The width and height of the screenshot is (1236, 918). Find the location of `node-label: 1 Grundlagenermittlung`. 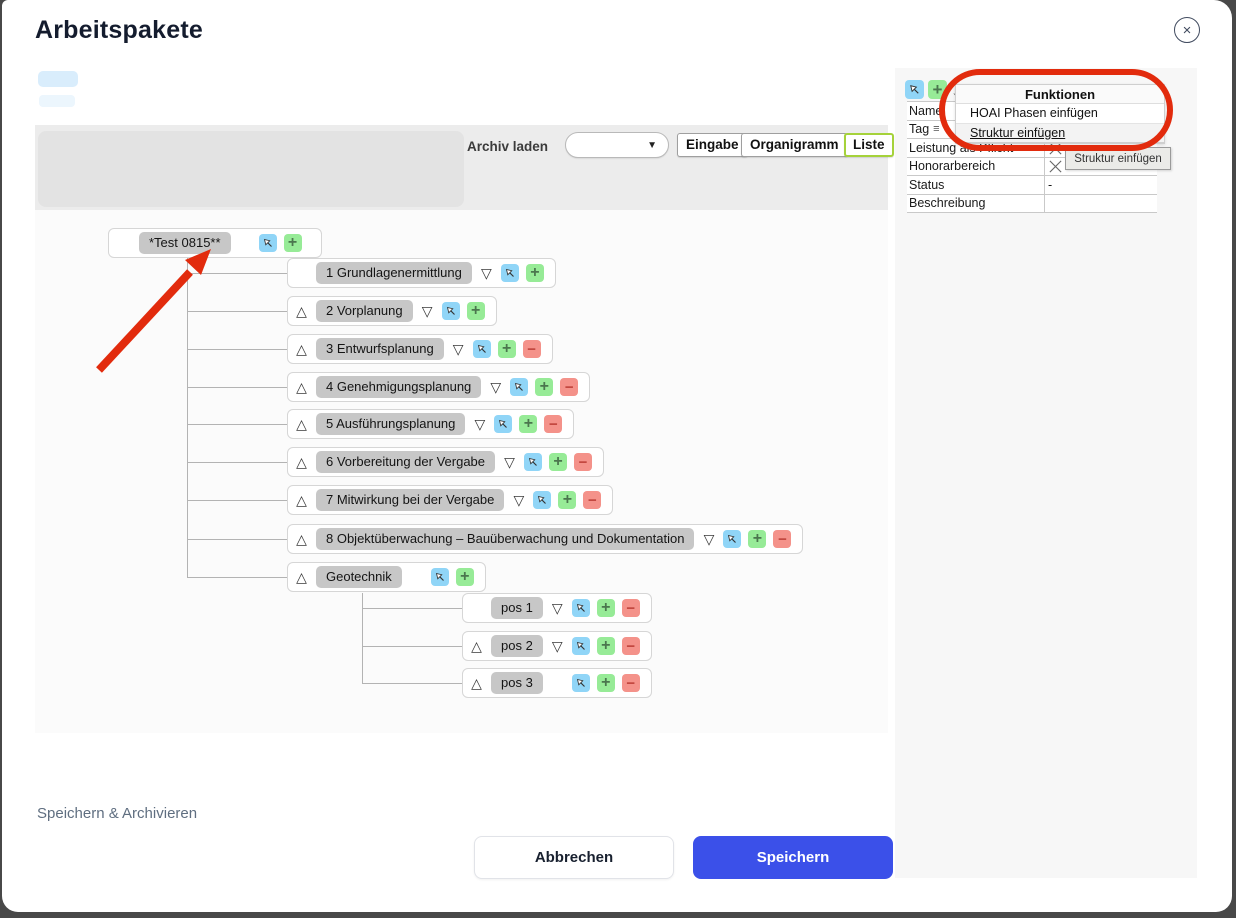

node-label: 1 Grundlagenermittlung is located at coordinates (394, 273).